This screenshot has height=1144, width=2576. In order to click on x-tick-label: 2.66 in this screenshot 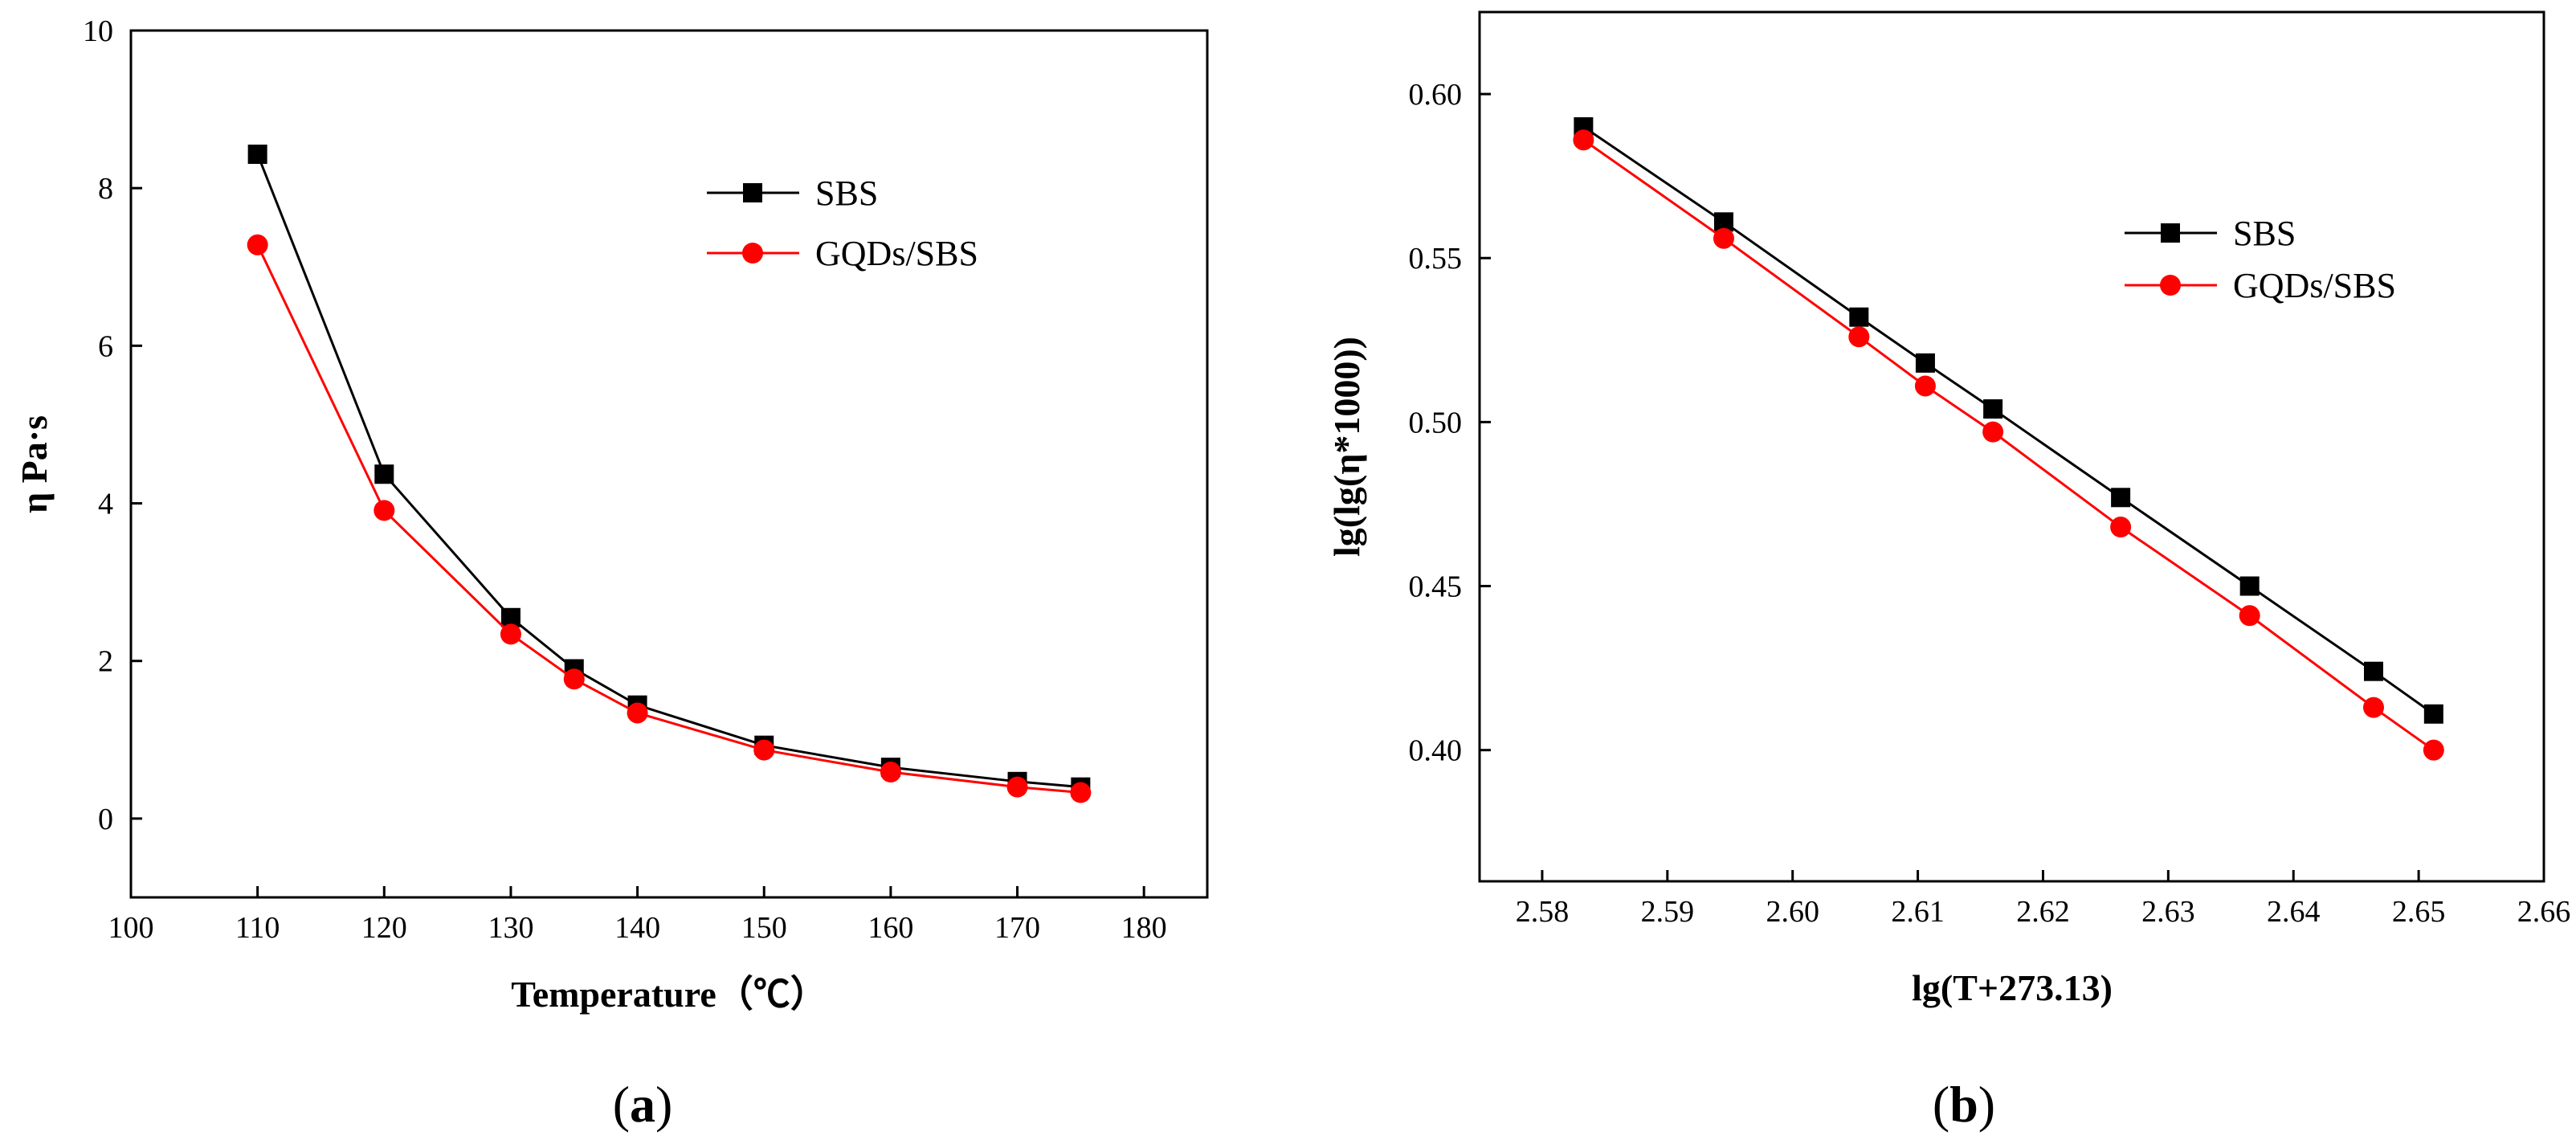, I will do `click(2544, 912)`.